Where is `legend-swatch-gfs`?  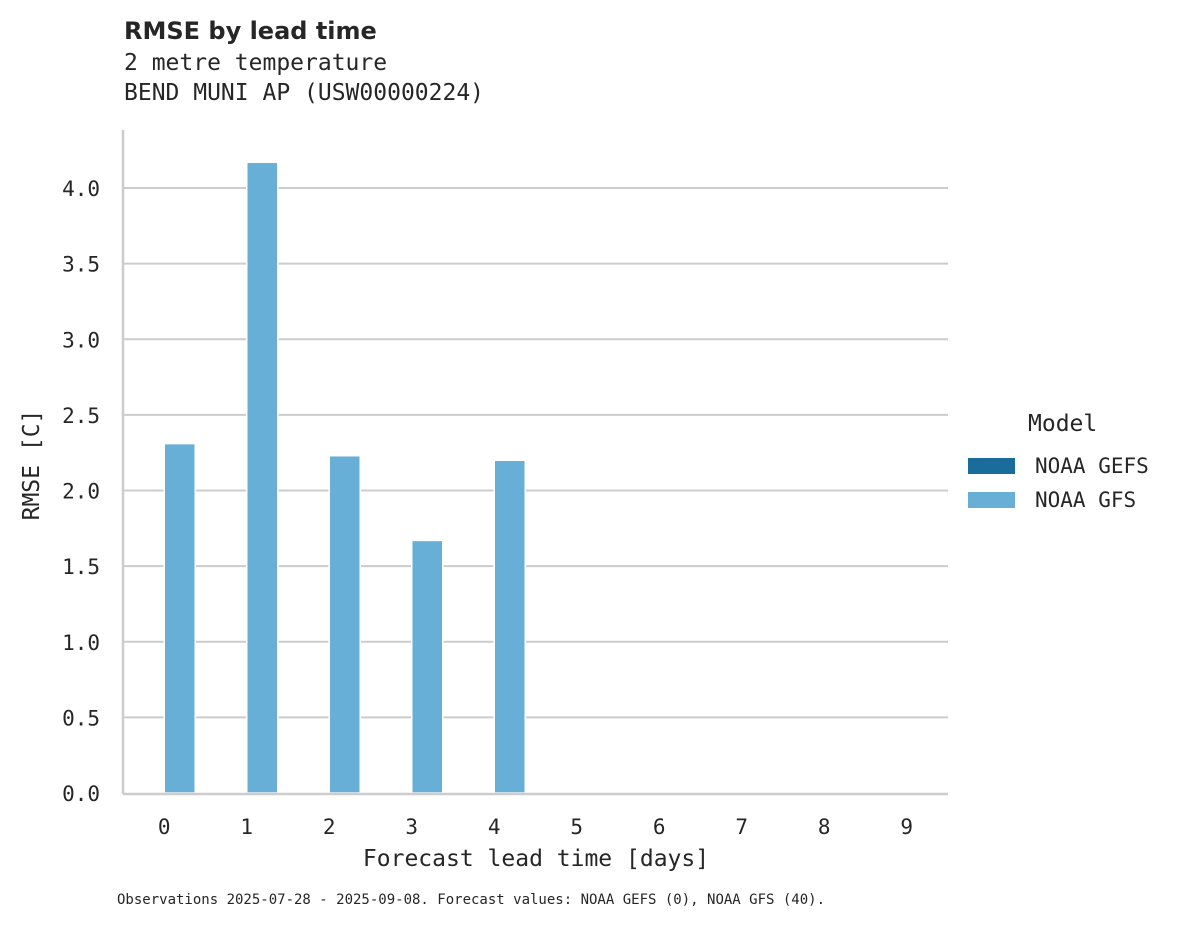
legend-swatch-gfs is located at coordinates (991, 500).